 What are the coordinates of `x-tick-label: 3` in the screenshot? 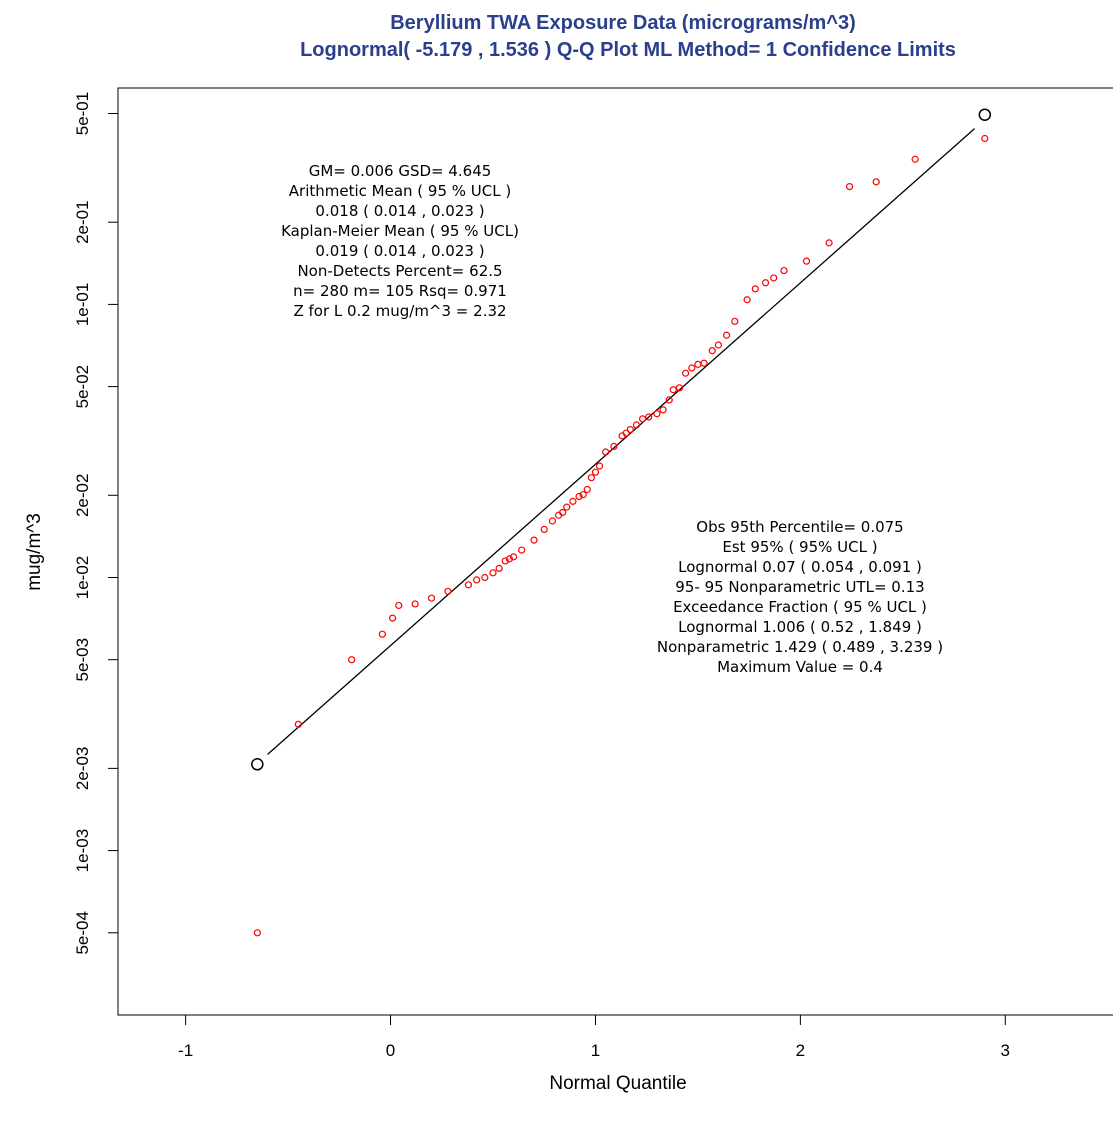 It's located at (1005, 1050).